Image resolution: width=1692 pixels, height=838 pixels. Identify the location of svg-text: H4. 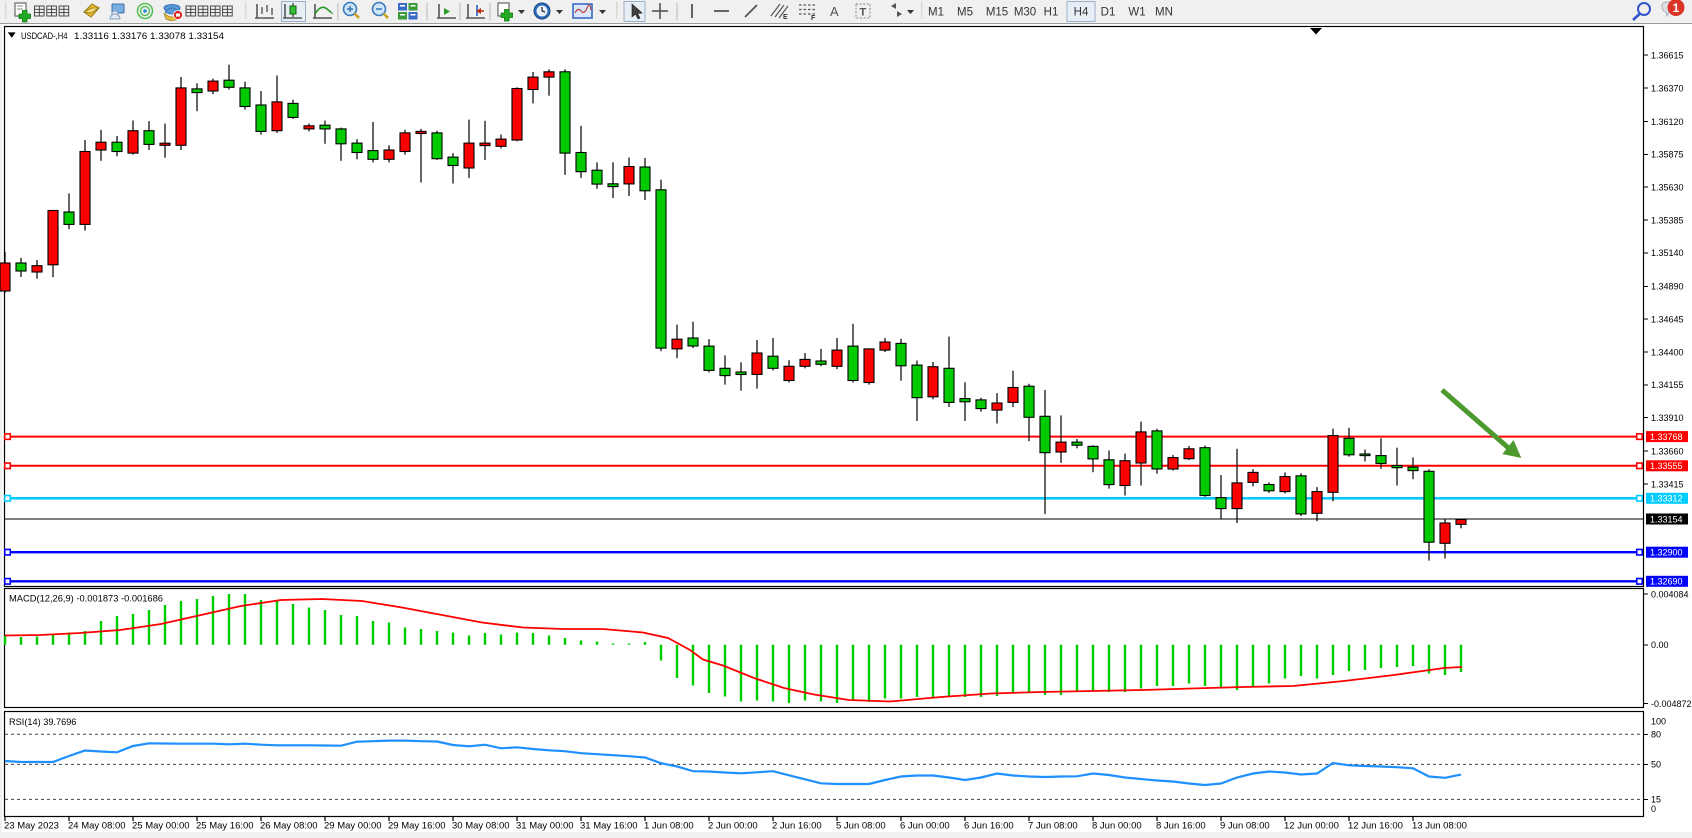
(1081, 13).